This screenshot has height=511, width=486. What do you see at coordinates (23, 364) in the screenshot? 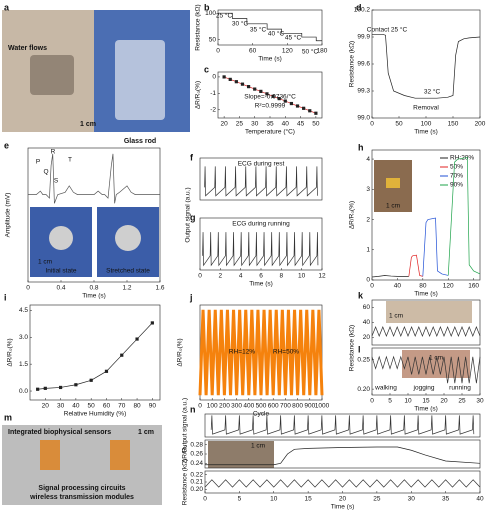
I see `y-tick-label: 1.5` at bounding box center [23, 364].